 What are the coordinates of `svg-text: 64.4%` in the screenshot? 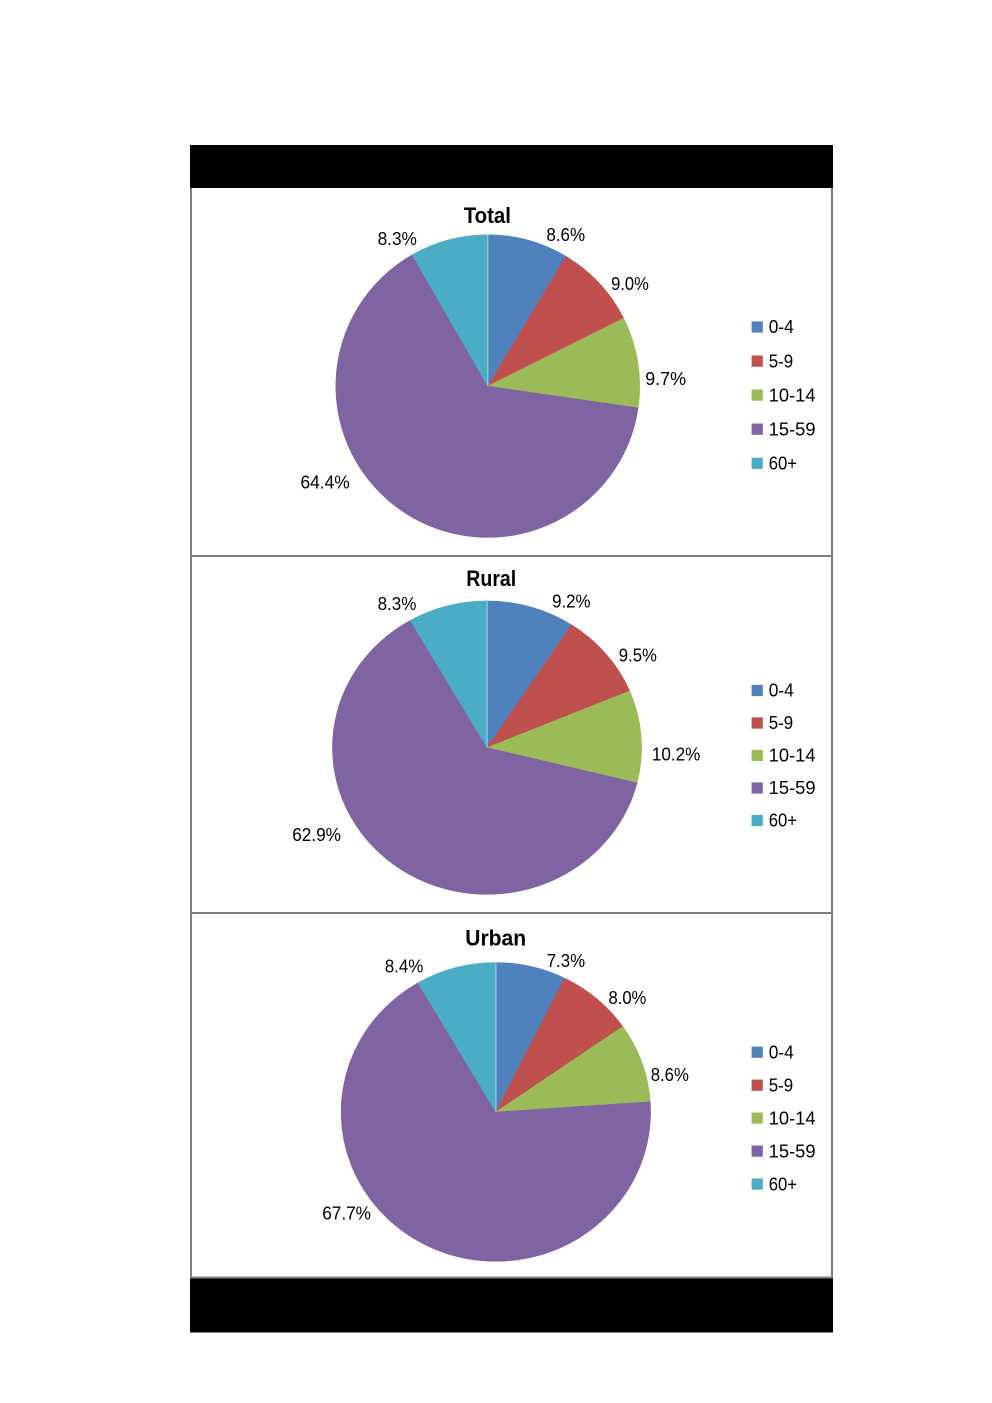 It's located at (325, 483).